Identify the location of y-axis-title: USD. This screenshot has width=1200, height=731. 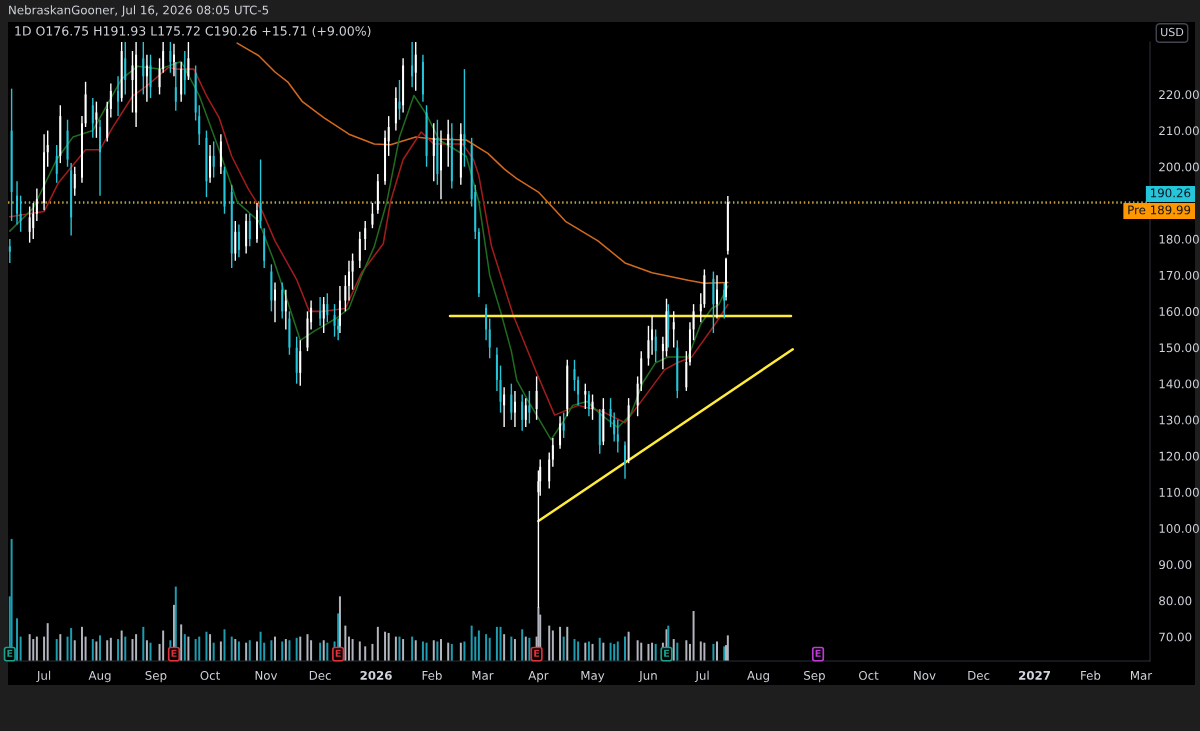
(1172, 32).